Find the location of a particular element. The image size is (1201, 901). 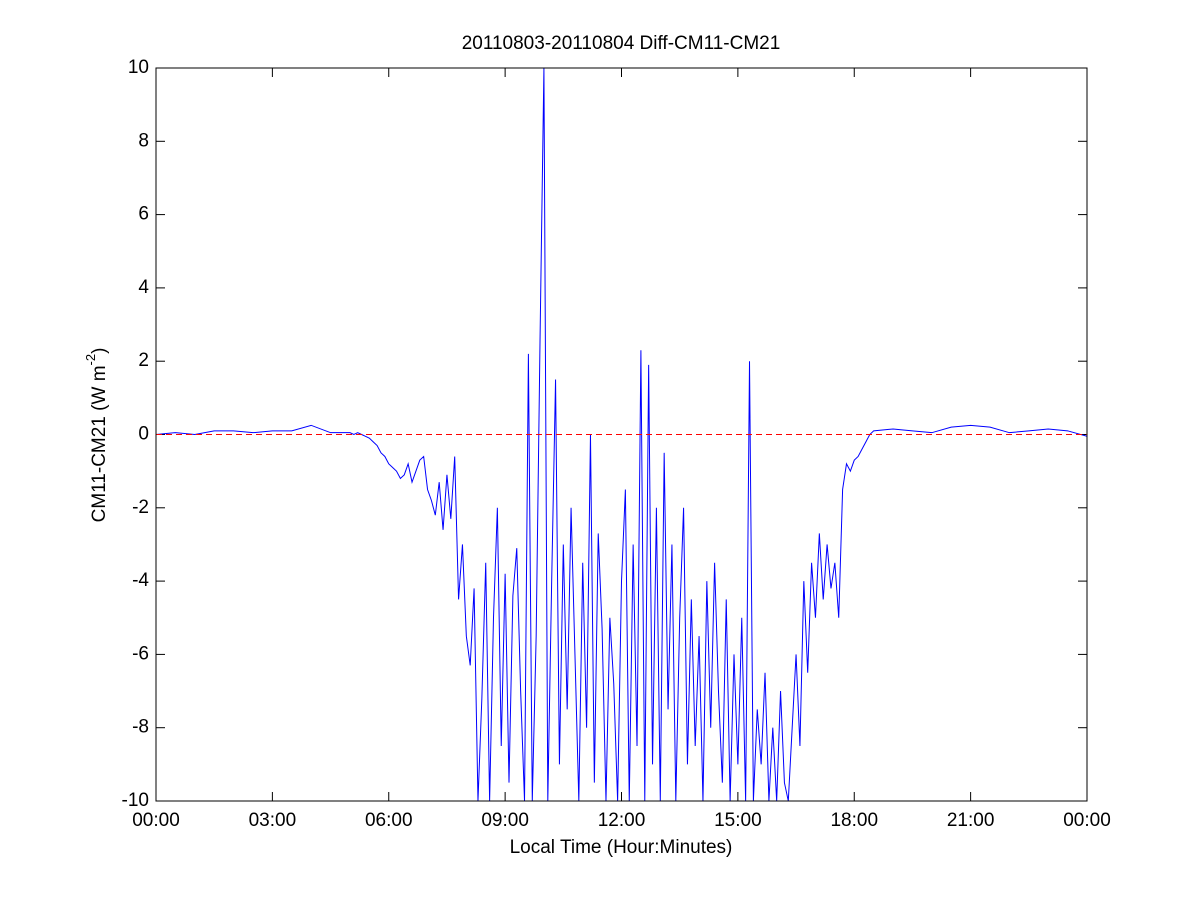

y-axis-label-superscript: -2 is located at coordinates (90, 360).